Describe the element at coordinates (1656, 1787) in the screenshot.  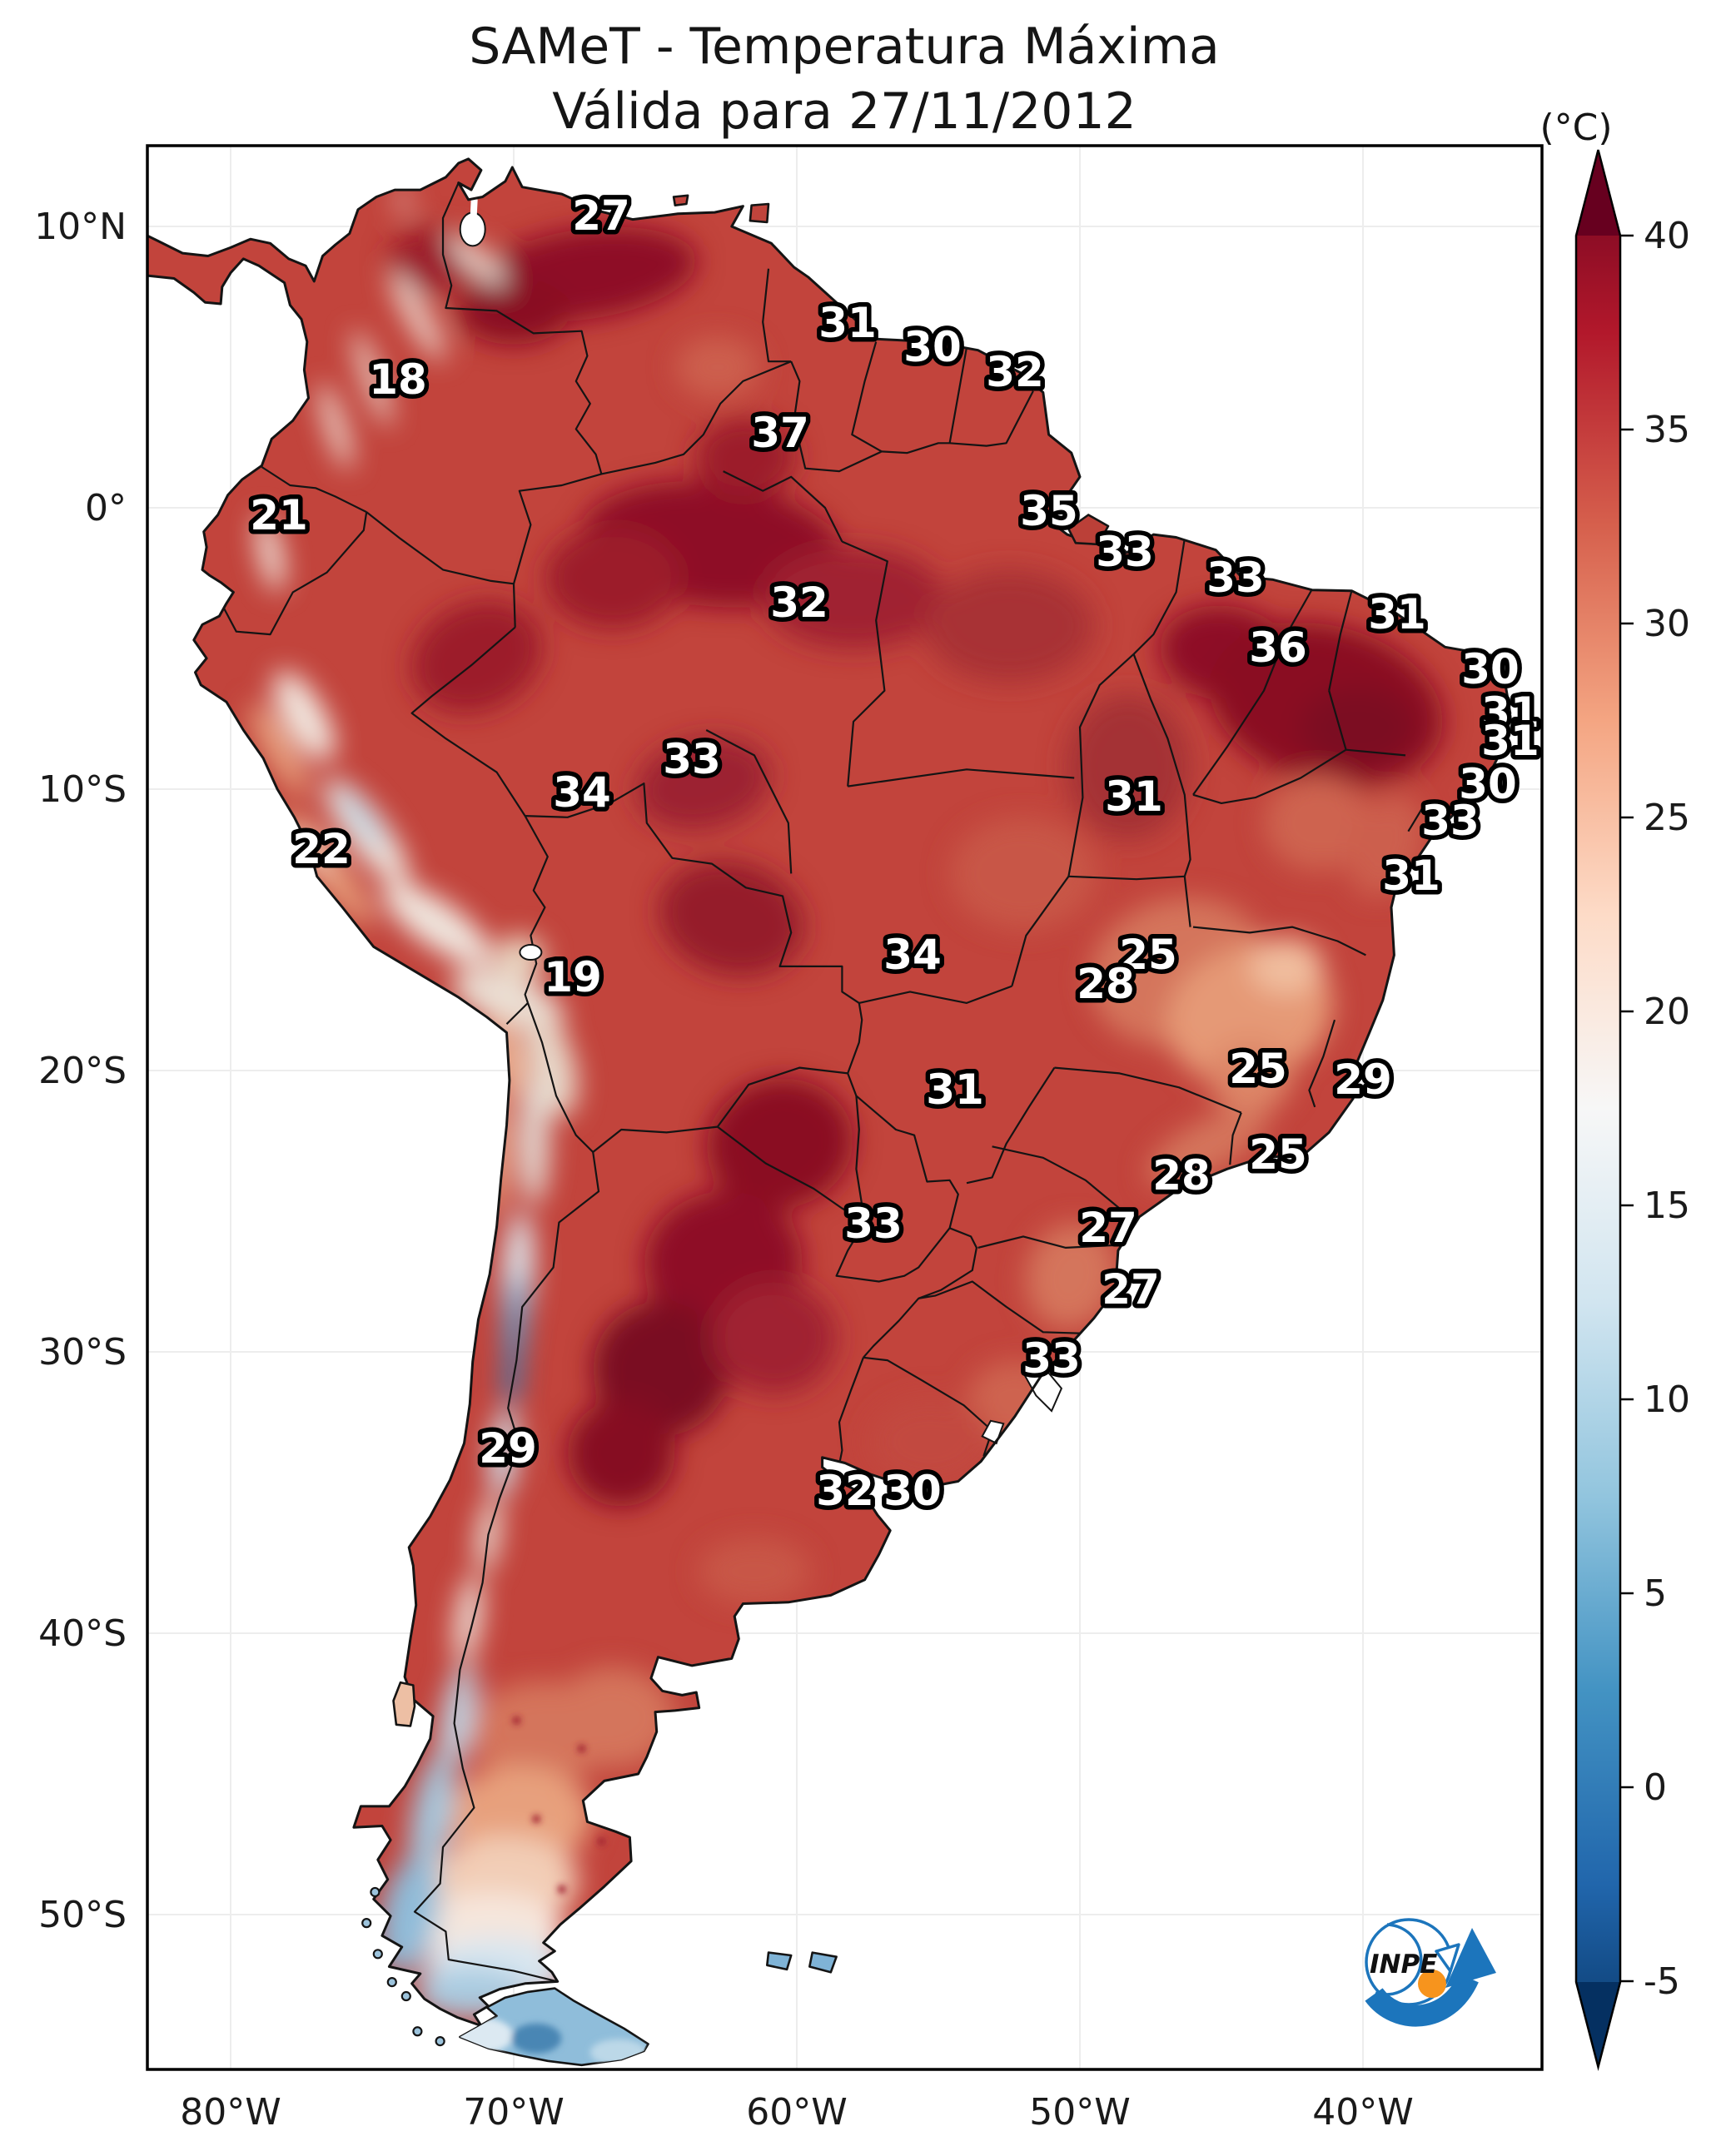
I see `colorbar-tick-label: 0` at that location.